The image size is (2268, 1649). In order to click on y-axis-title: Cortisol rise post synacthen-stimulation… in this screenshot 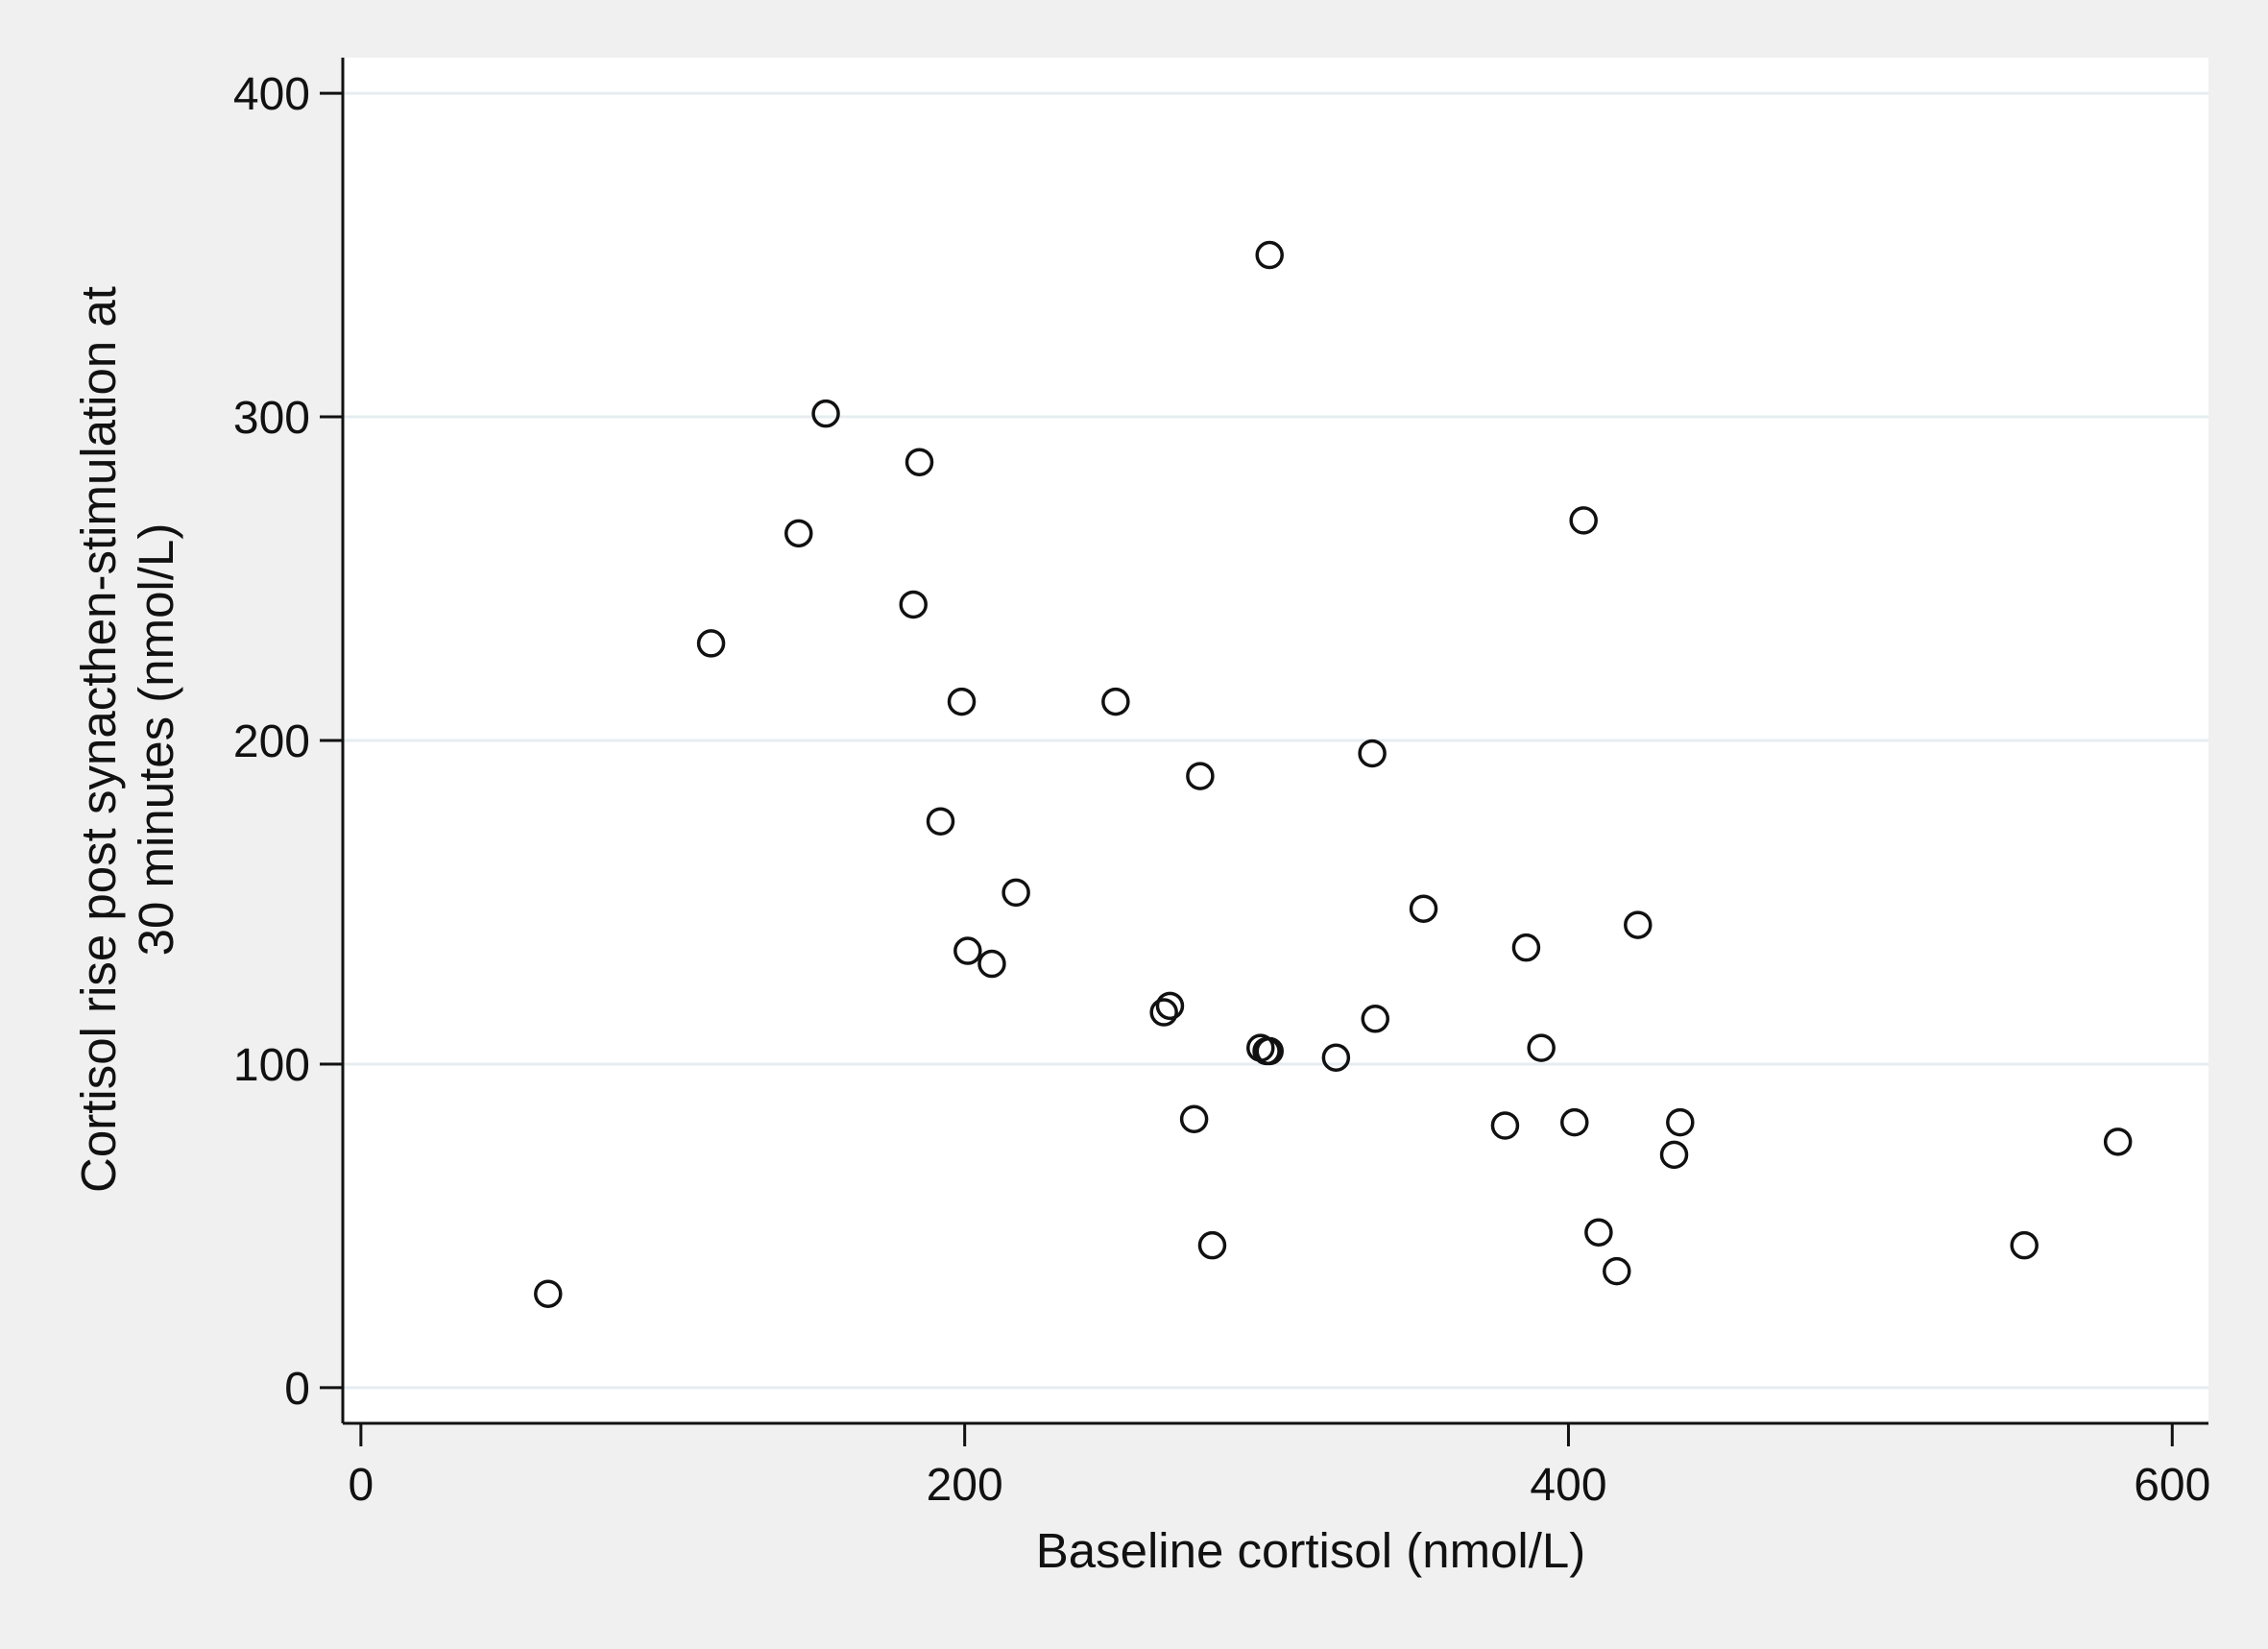, I will do `click(127, 739)`.